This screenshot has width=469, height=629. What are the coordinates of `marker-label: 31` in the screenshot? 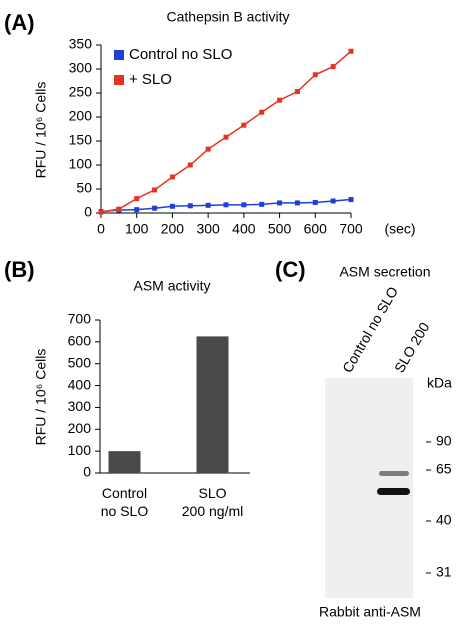 It's located at (444, 572).